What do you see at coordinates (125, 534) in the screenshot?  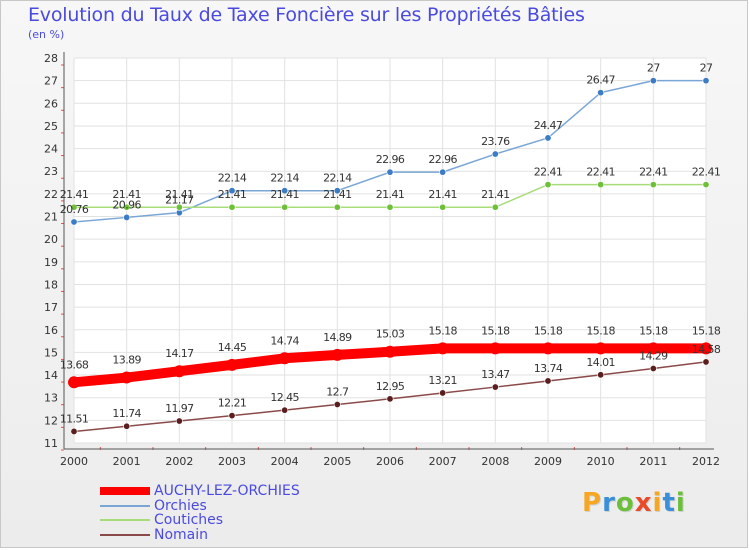 I see `legend-swatch-nomain` at bounding box center [125, 534].